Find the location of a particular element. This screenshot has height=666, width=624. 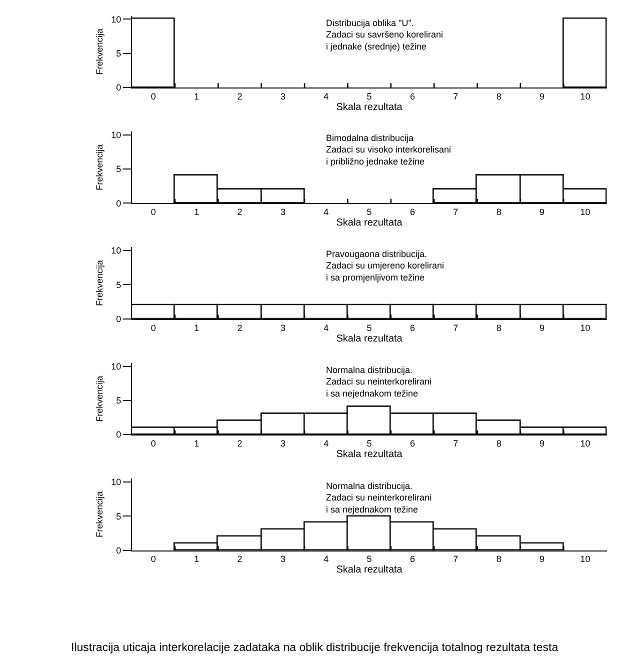

annotation: Distribucija oblika "U". Zadaci su savršeno korelirani i jednake (srednje) težine is located at coordinates (385, 35).